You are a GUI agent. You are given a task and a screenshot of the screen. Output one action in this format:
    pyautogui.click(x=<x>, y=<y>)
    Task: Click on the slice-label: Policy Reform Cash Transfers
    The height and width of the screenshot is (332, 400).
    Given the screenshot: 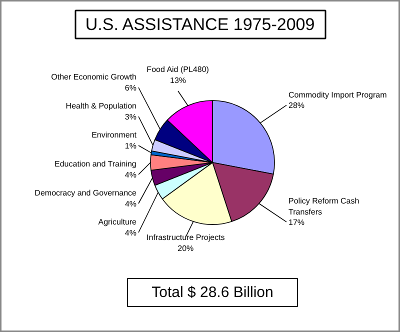 What is the action you would take?
    pyautogui.click(x=324, y=206)
    